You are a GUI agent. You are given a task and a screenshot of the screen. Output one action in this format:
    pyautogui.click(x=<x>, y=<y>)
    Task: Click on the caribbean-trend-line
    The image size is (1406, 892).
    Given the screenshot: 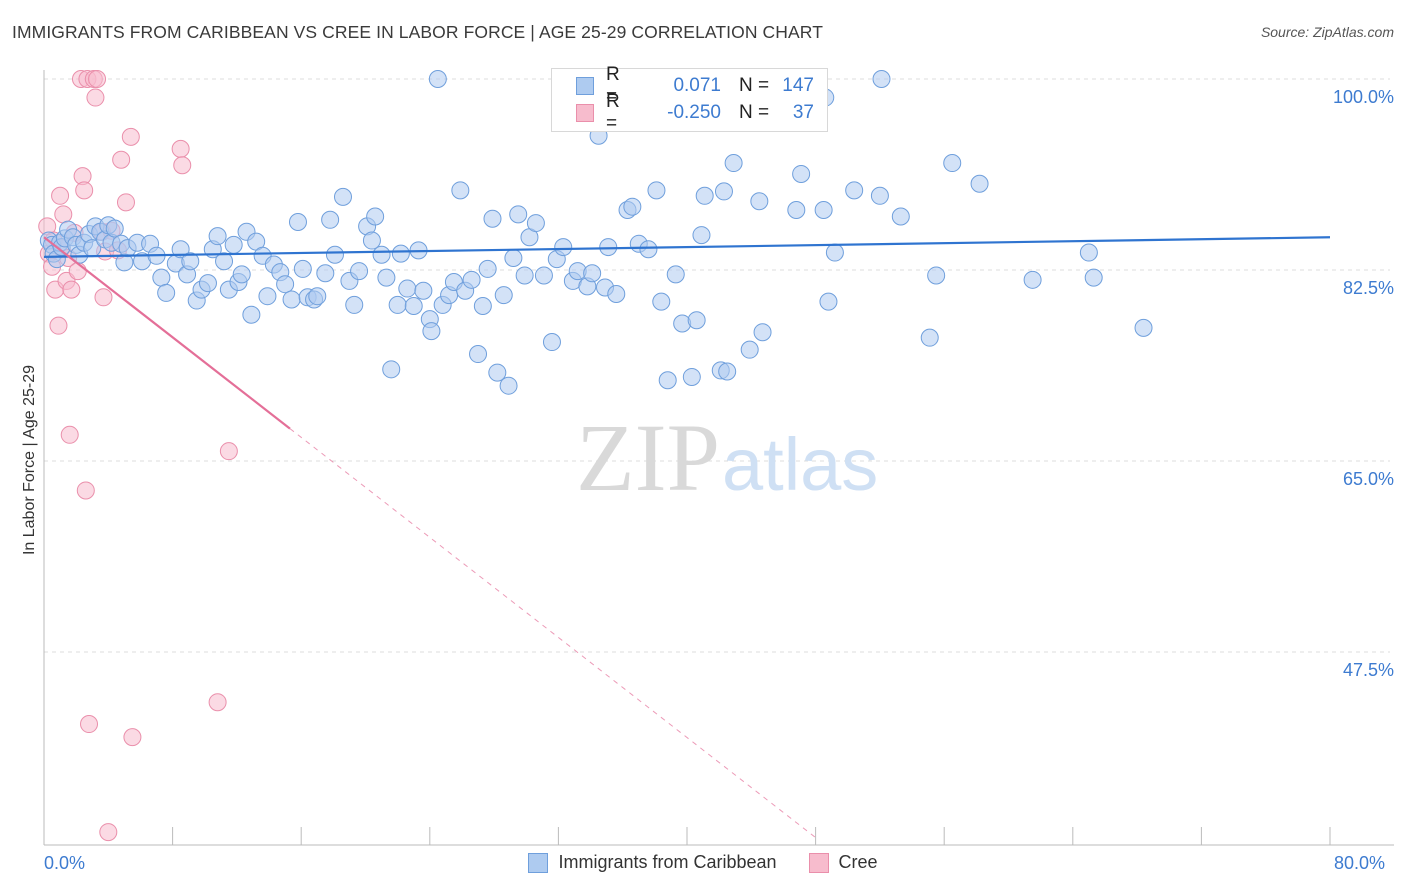 What is the action you would take?
    pyautogui.click(x=687, y=247)
    